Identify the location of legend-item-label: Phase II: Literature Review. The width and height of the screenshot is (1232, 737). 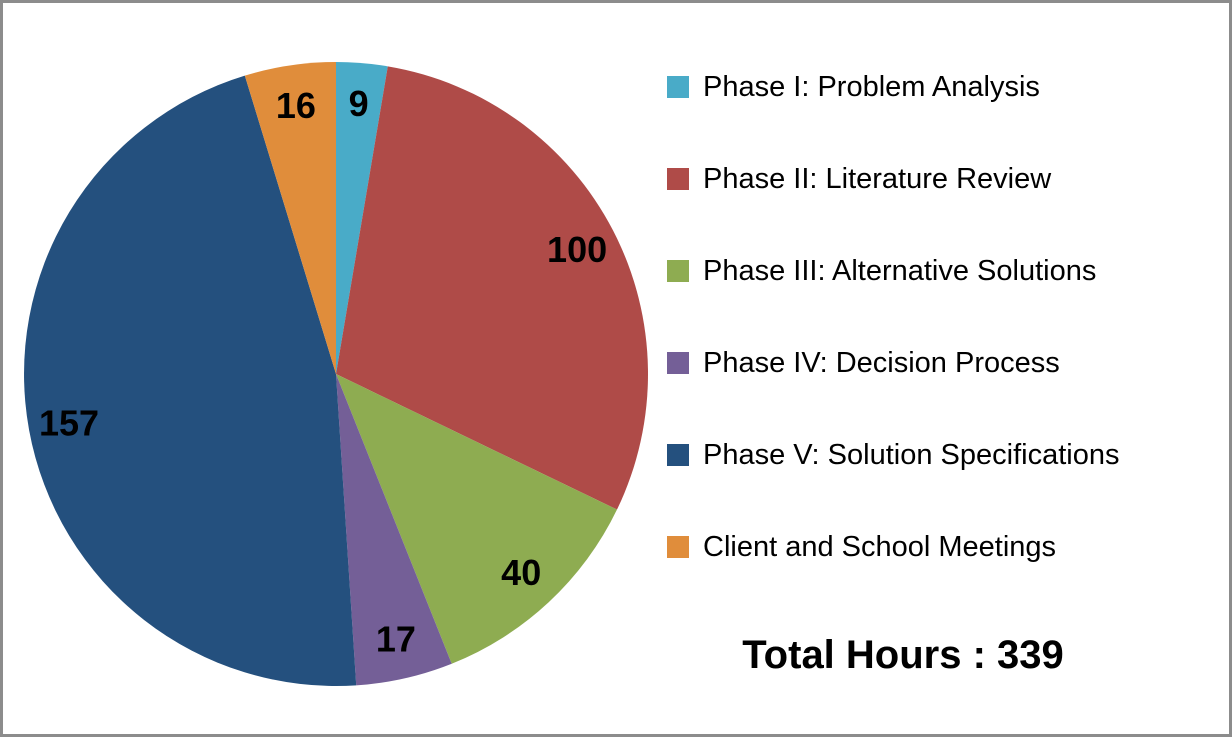
(877, 179).